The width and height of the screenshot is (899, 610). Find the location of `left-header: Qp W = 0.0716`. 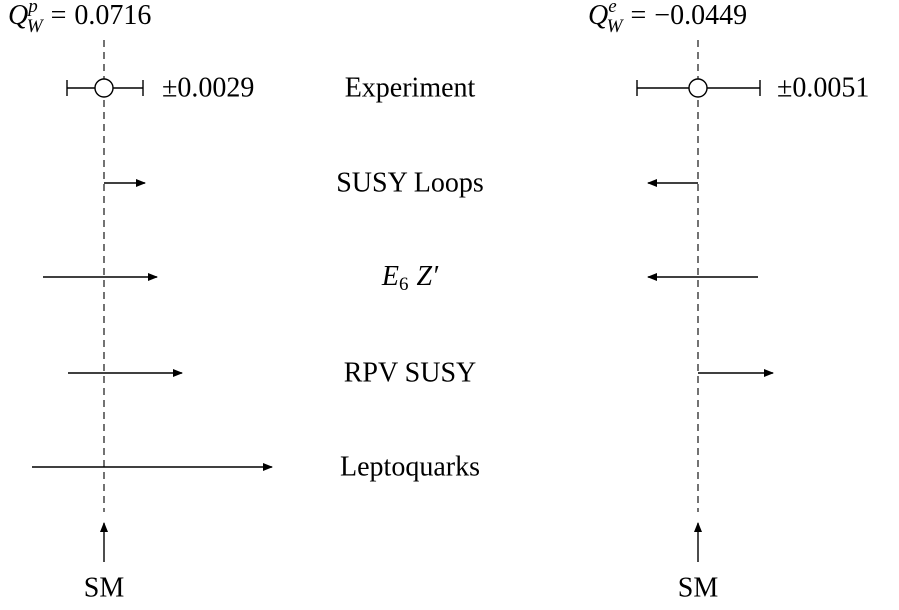

left-header: Qp W = 0.0716 is located at coordinates (79, 18).